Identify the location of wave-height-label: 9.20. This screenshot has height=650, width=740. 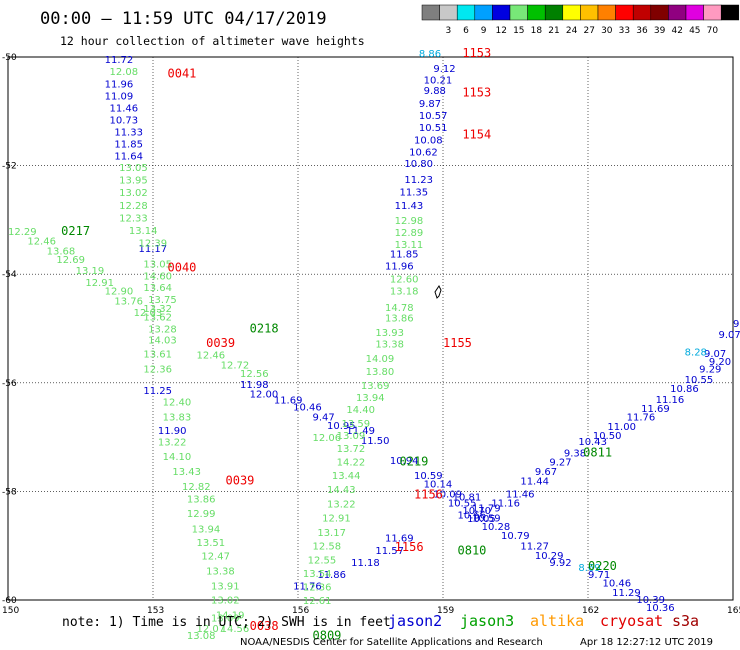
(720, 362).